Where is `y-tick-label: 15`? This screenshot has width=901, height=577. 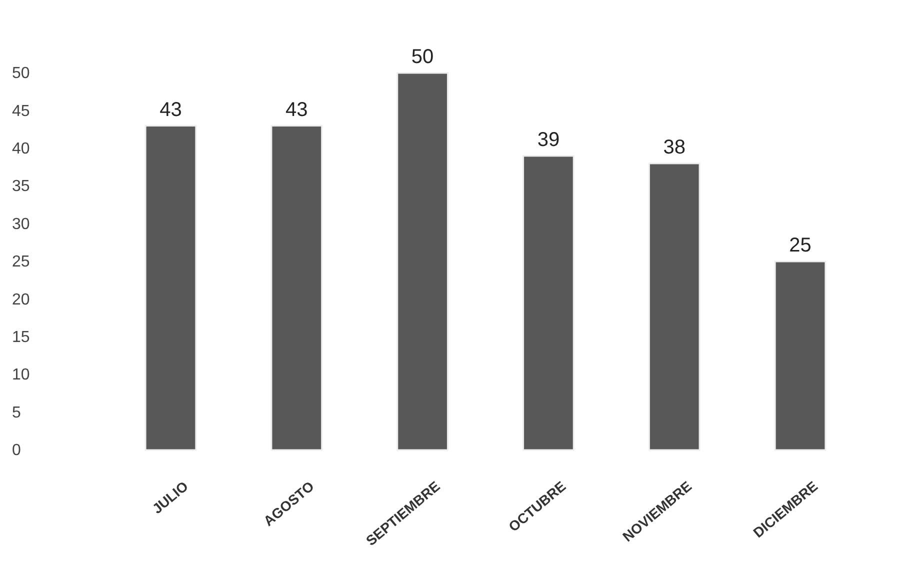 y-tick-label: 15 is located at coordinates (21, 337).